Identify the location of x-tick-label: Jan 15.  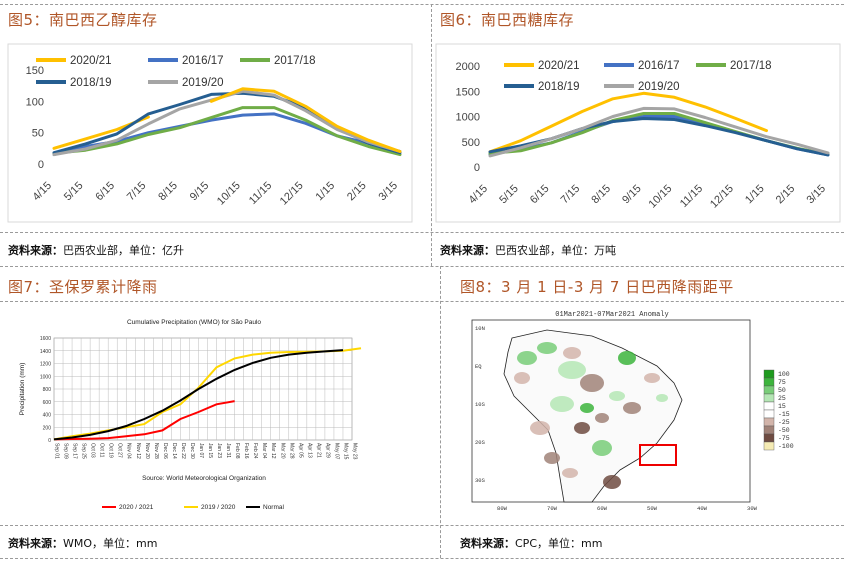
(210, 450).